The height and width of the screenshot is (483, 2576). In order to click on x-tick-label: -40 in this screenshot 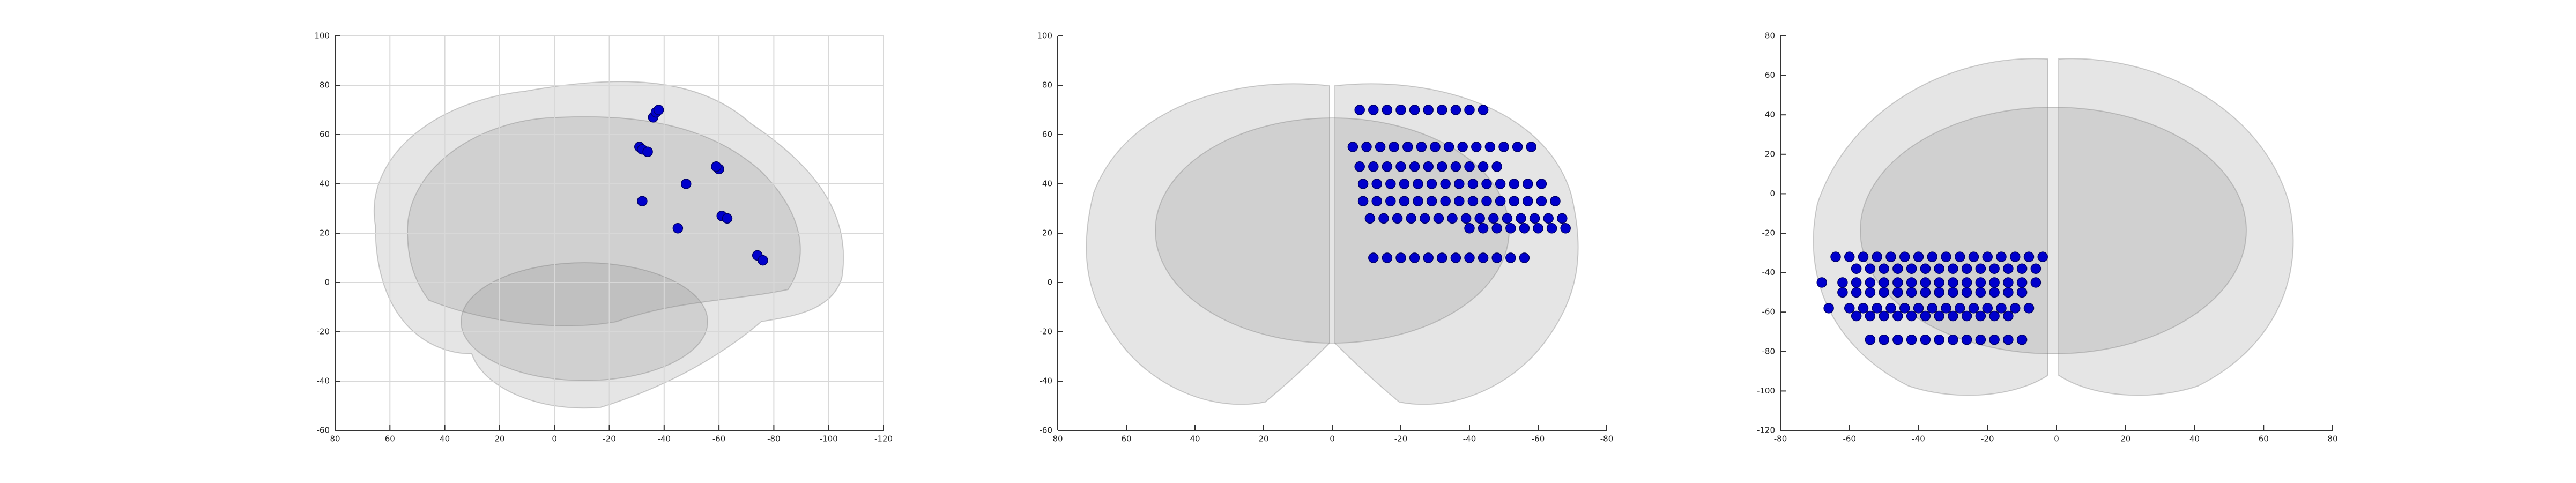, I will do `click(1469, 439)`.